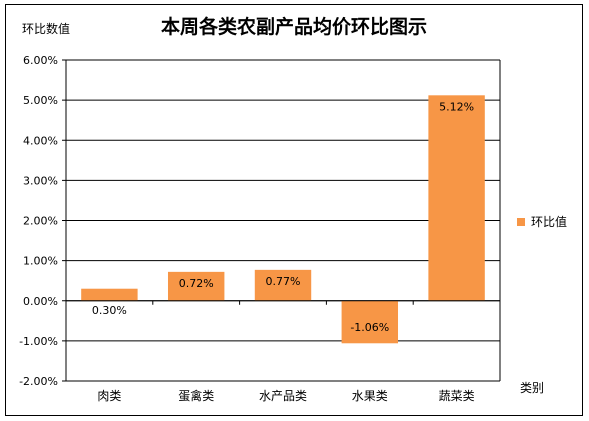 Image resolution: width=589 pixels, height=421 pixels. I want to click on x-tick-label: 蔬菜类, so click(457, 396).